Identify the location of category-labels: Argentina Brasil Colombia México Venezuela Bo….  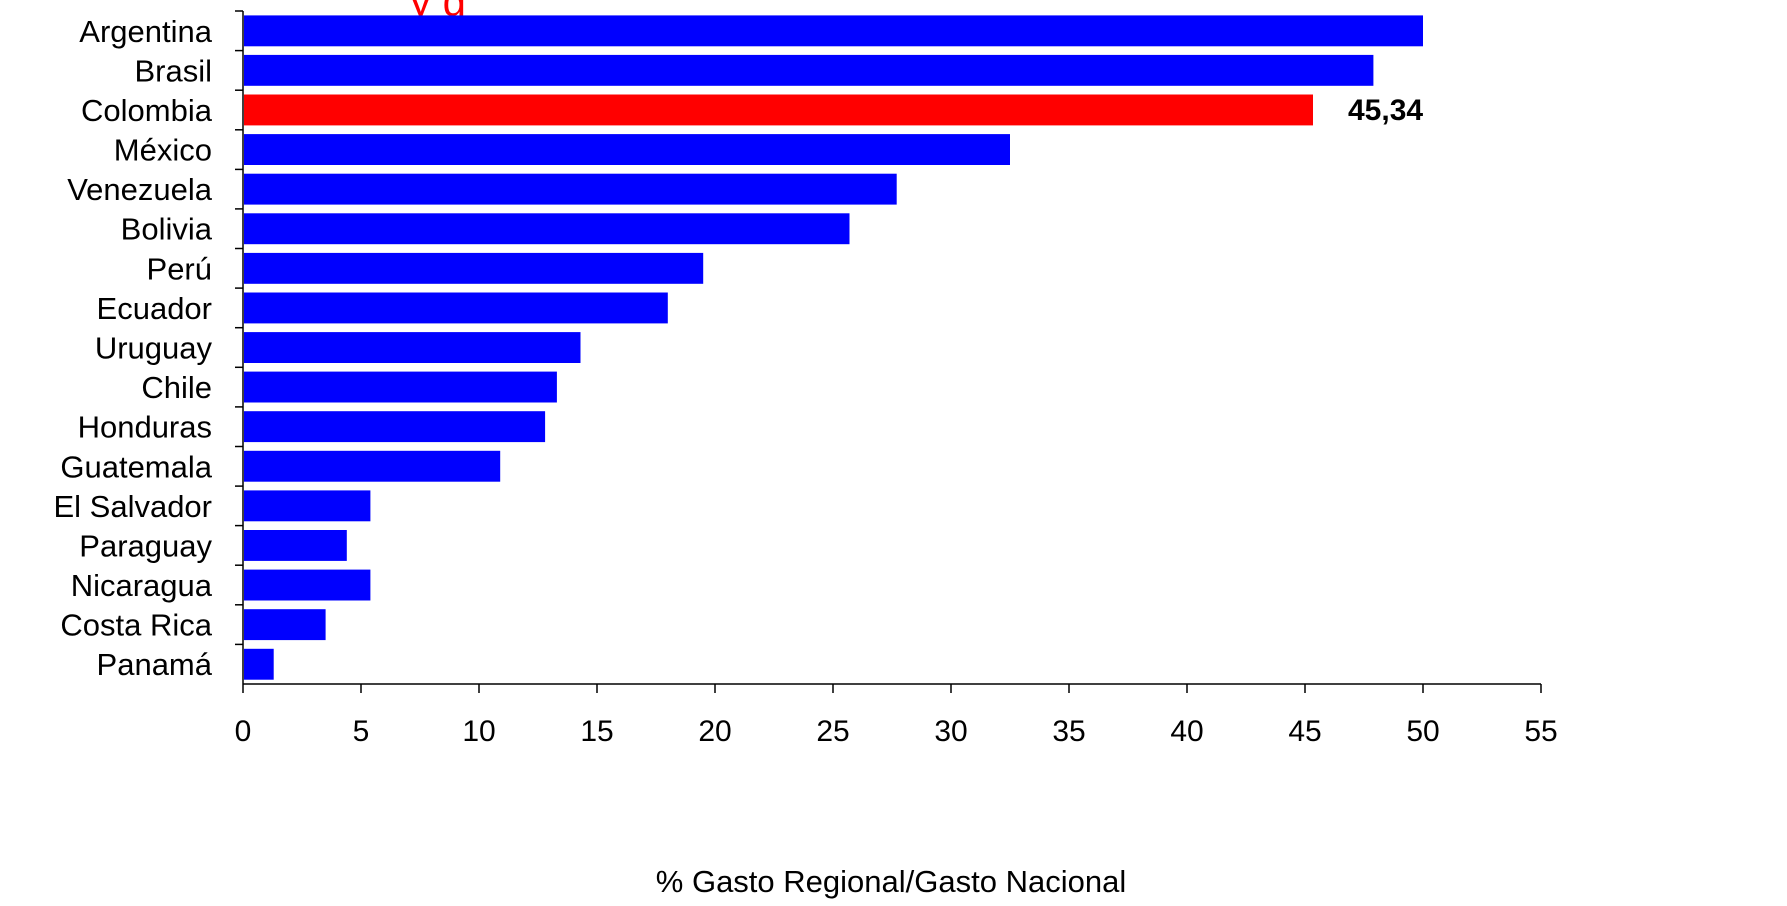
(132, 348).